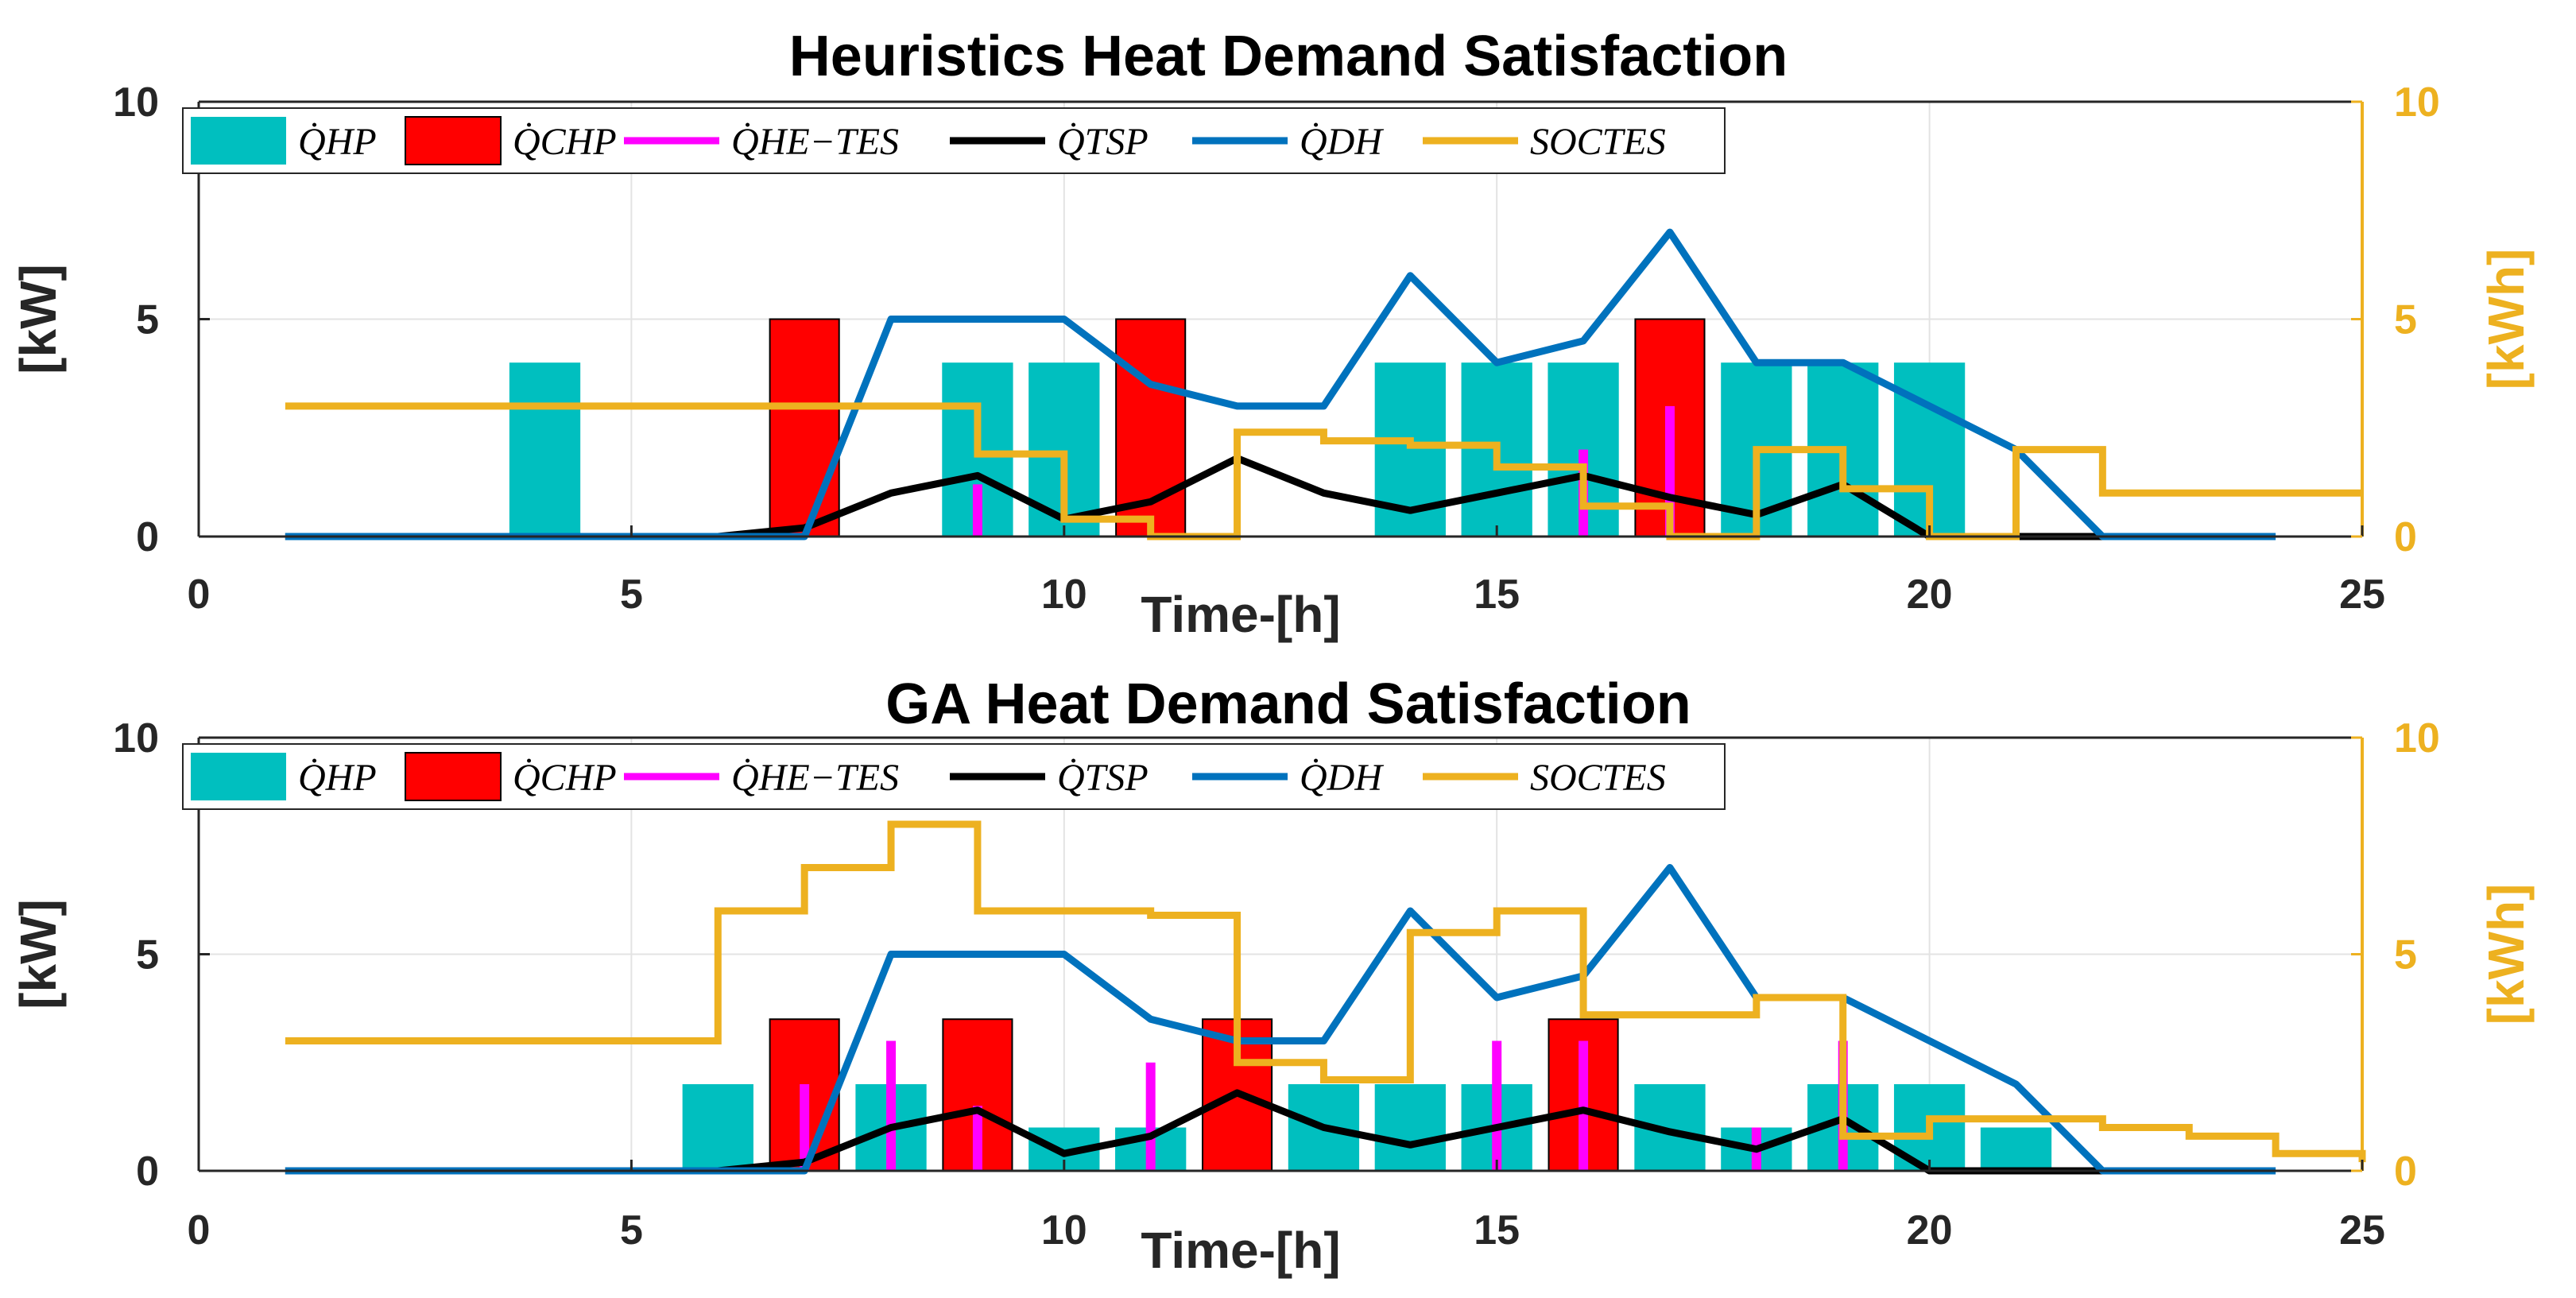 The height and width of the screenshot is (1298, 2576). Describe the element at coordinates (1323, 471) in the screenshot. I see `soc-series-line` at that location.